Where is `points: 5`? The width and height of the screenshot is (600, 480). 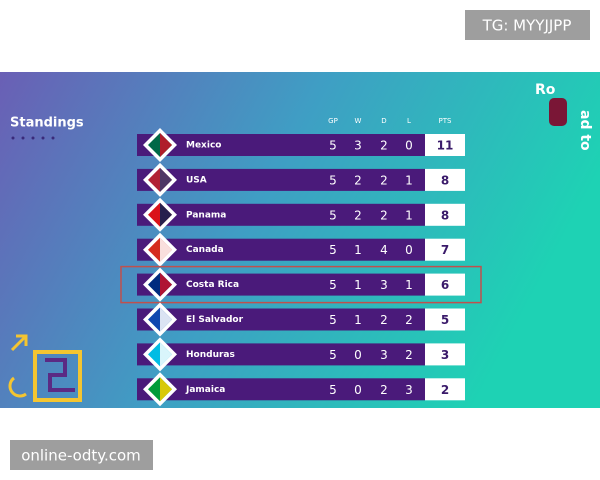
points: 5 is located at coordinates (445, 320).